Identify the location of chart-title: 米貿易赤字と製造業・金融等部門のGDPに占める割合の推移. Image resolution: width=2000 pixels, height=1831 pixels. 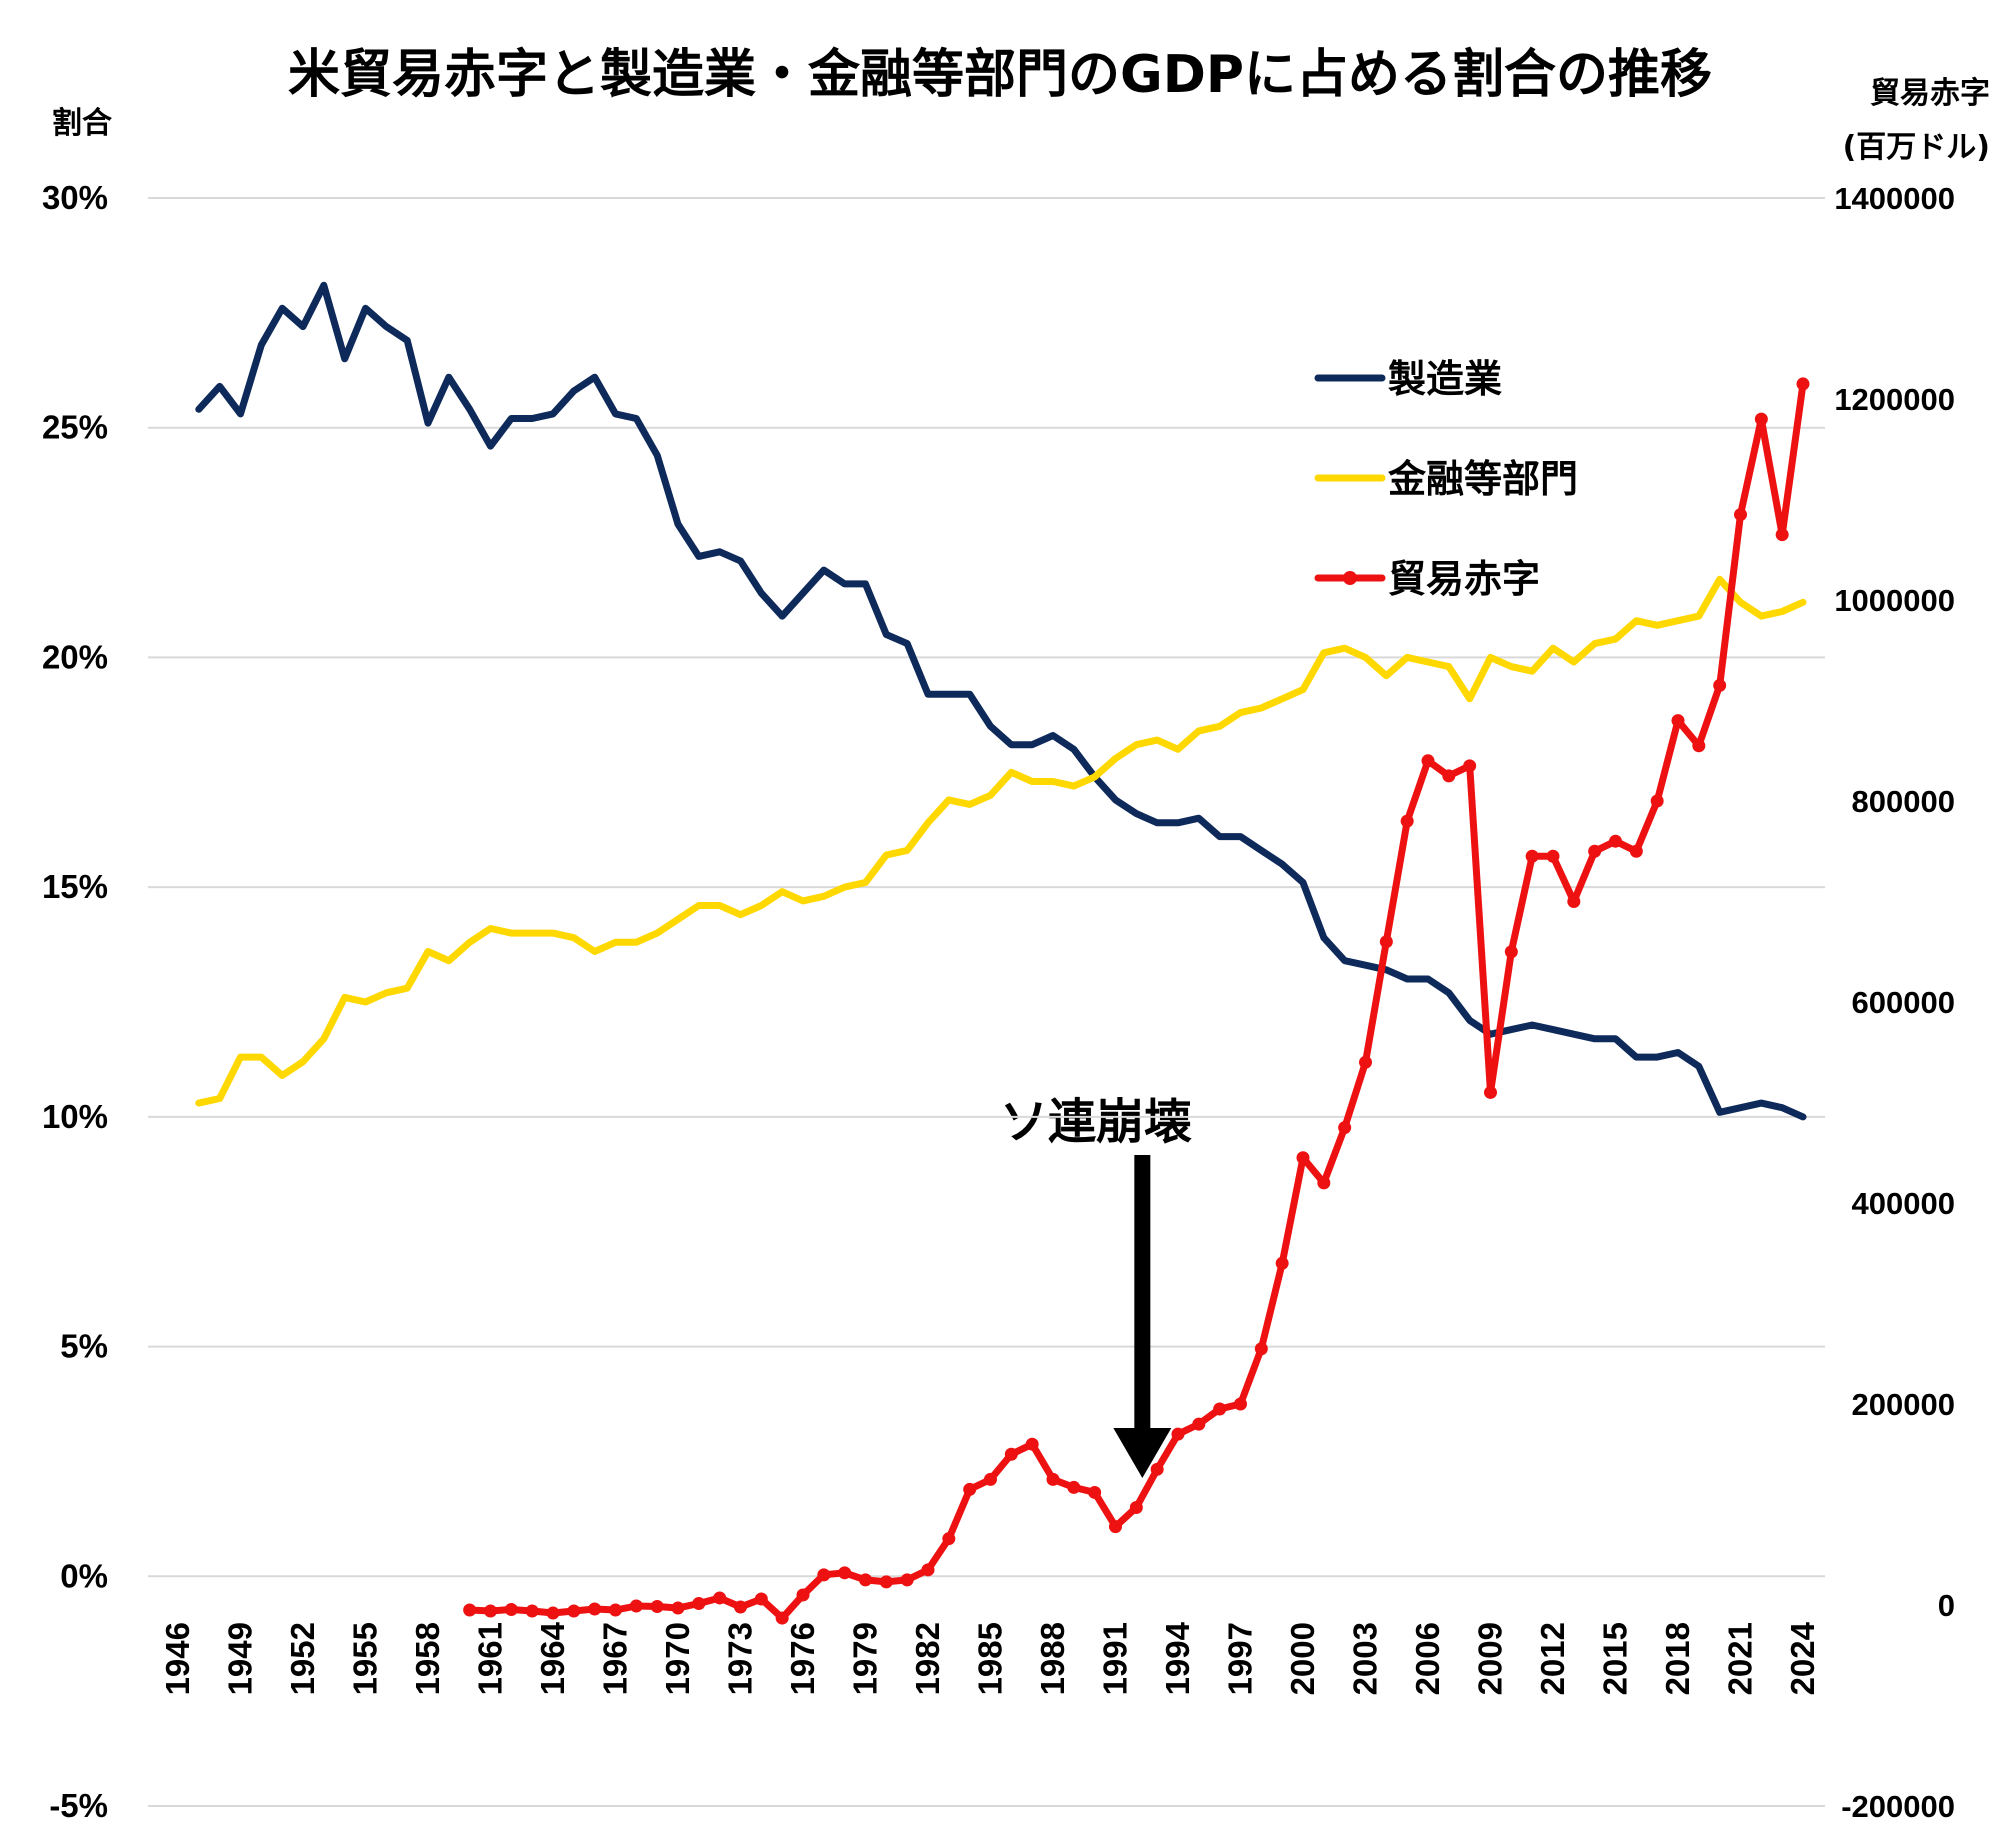
(1000, 75).